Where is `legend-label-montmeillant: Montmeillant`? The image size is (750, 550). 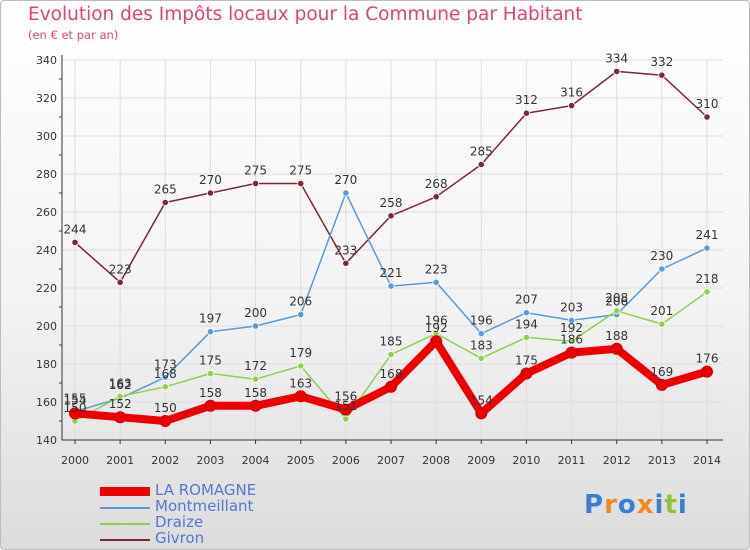
legend-label-montmeillant: Montmeillant is located at coordinates (204, 506).